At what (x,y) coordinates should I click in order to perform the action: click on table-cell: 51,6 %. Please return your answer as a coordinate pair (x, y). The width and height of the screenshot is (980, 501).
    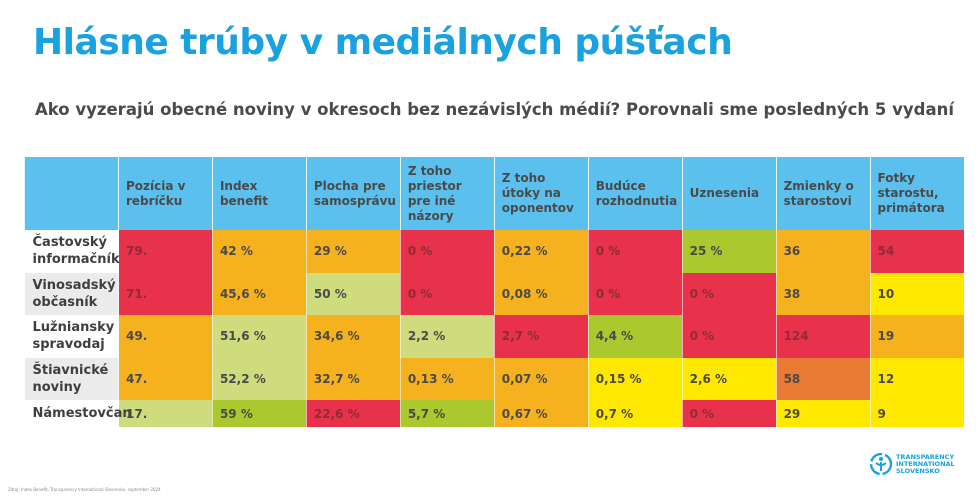
    Looking at the image, I should click on (259, 336).